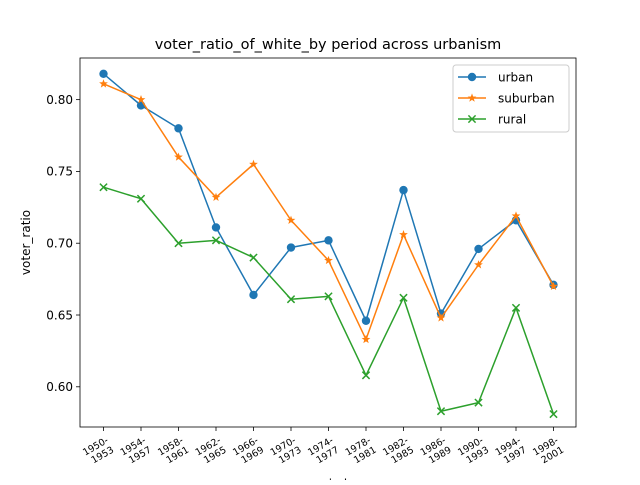 The image size is (640, 485). What do you see at coordinates (526, 98) in the screenshot?
I see `legend-label: suburban` at bounding box center [526, 98].